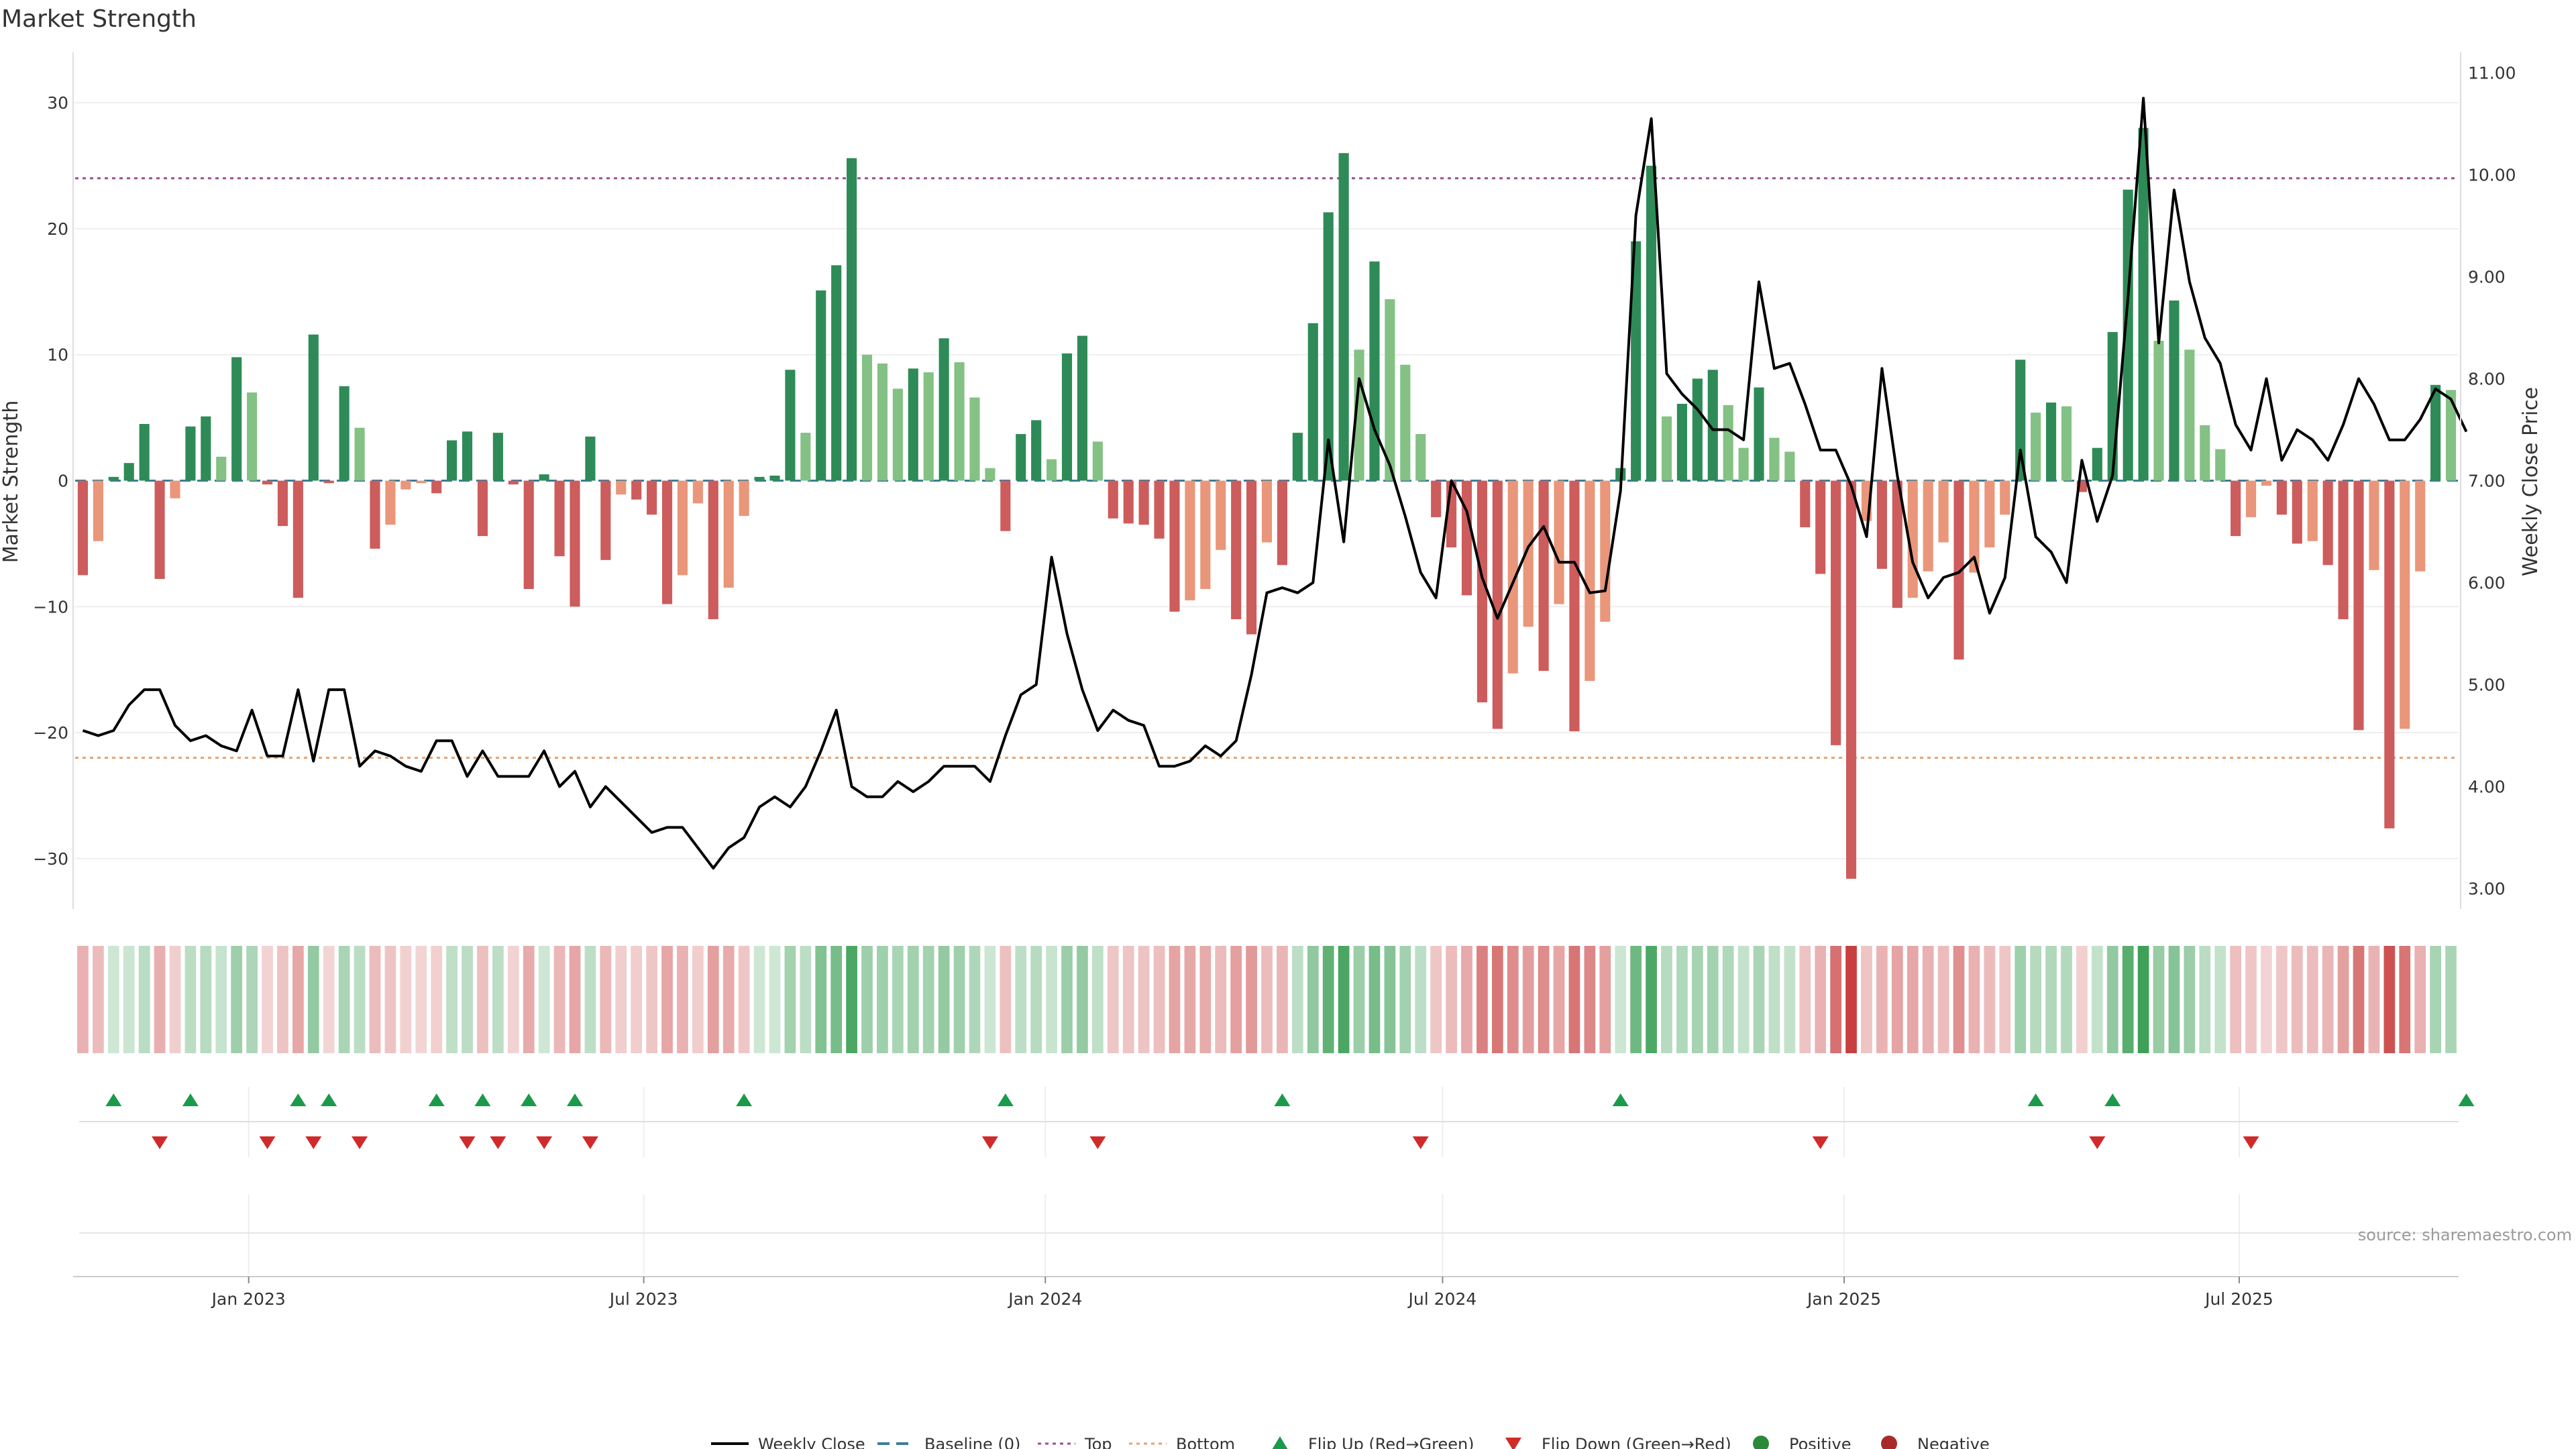  What do you see at coordinates (972, 1442) in the screenshot?
I see `legend-label: Baseline (0)` at bounding box center [972, 1442].